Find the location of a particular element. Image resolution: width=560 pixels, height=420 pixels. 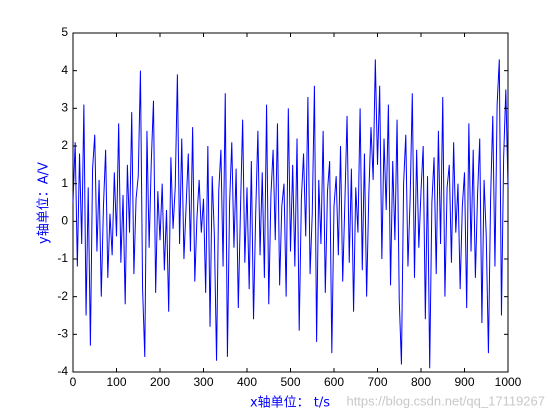

x-tick-label: 400 is located at coordinates (247, 382).